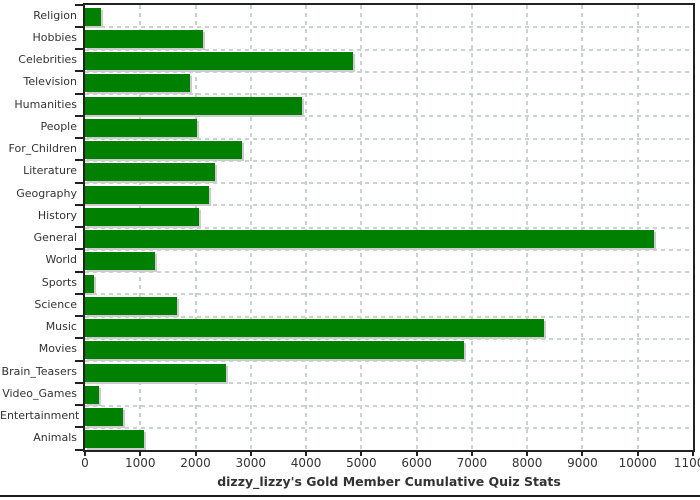 The image size is (700, 500). What do you see at coordinates (251, 463) in the screenshot?
I see `x-tick-label: 3000` at bounding box center [251, 463].